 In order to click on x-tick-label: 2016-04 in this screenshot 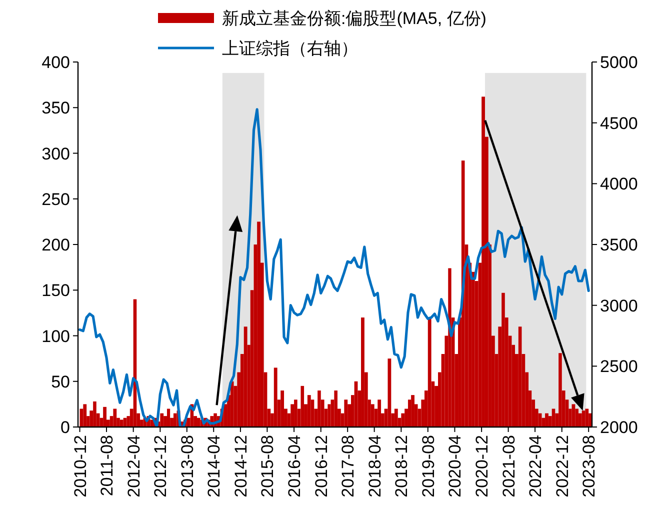, I will do `click(294, 466)`.